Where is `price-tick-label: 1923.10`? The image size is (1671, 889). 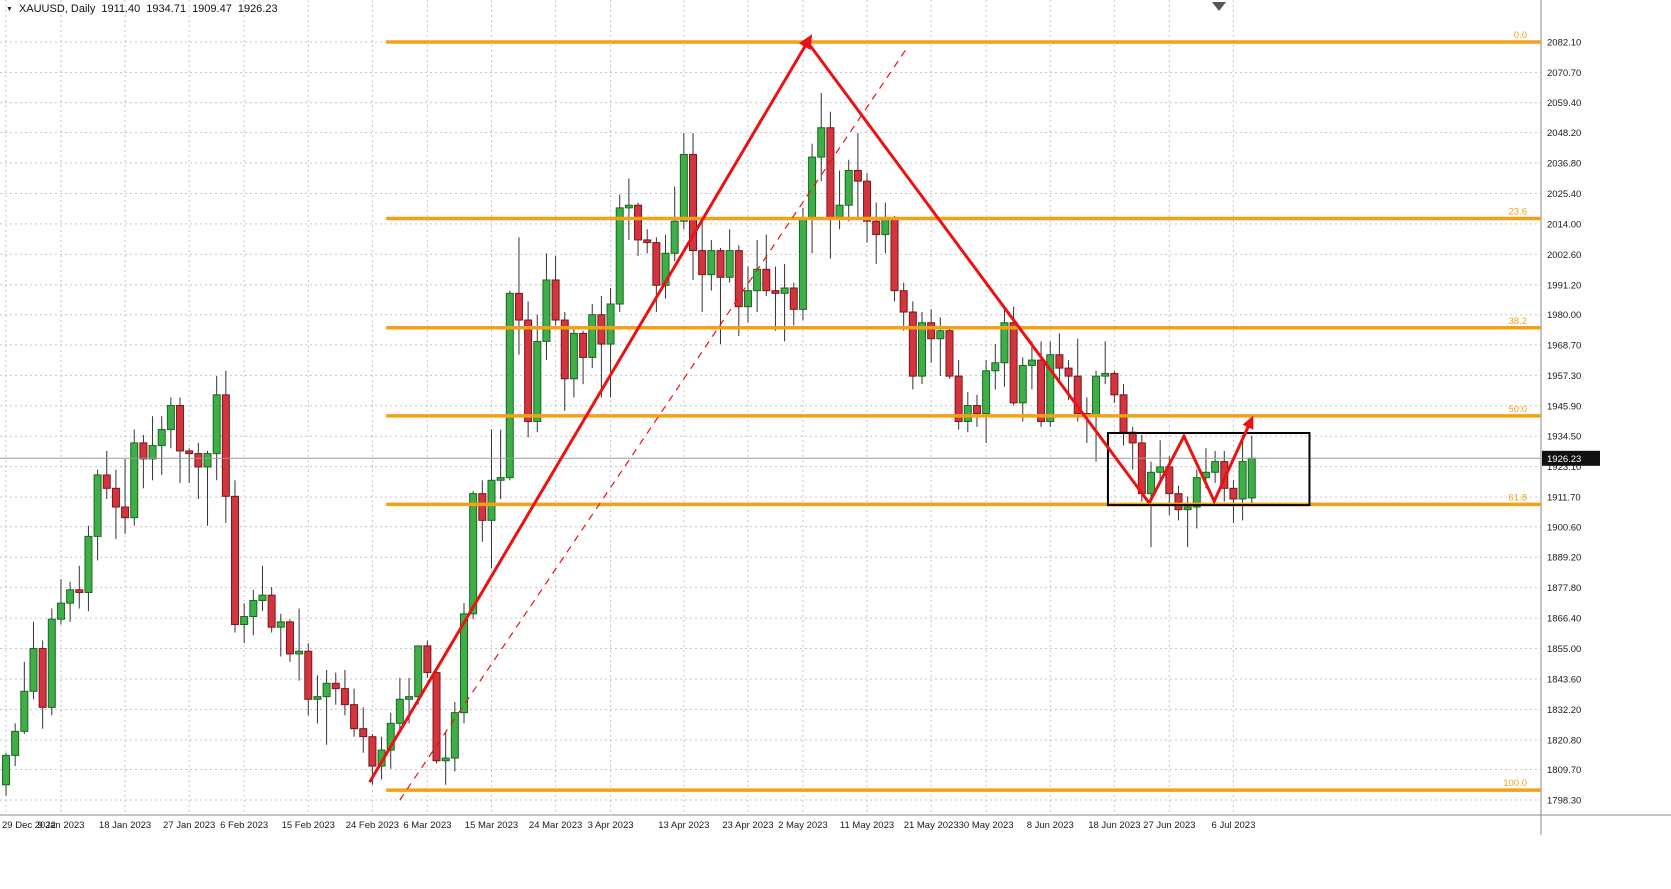 price-tick-label: 1923.10 is located at coordinates (1564, 467).